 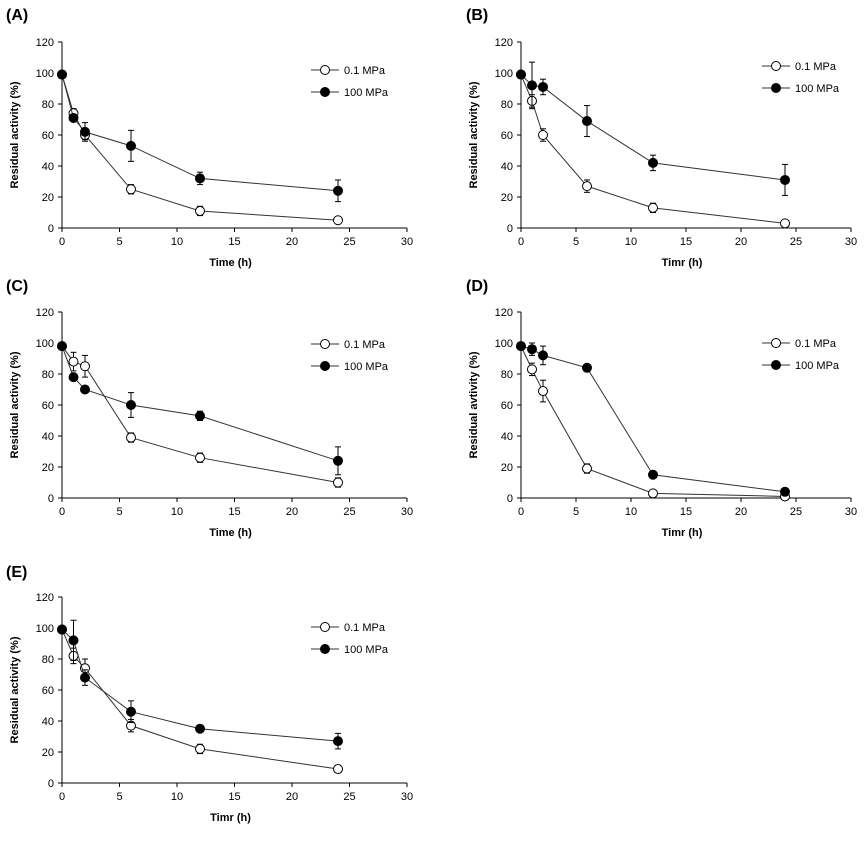 I want to click on panel-label: (B), so click(x=477, y=15).